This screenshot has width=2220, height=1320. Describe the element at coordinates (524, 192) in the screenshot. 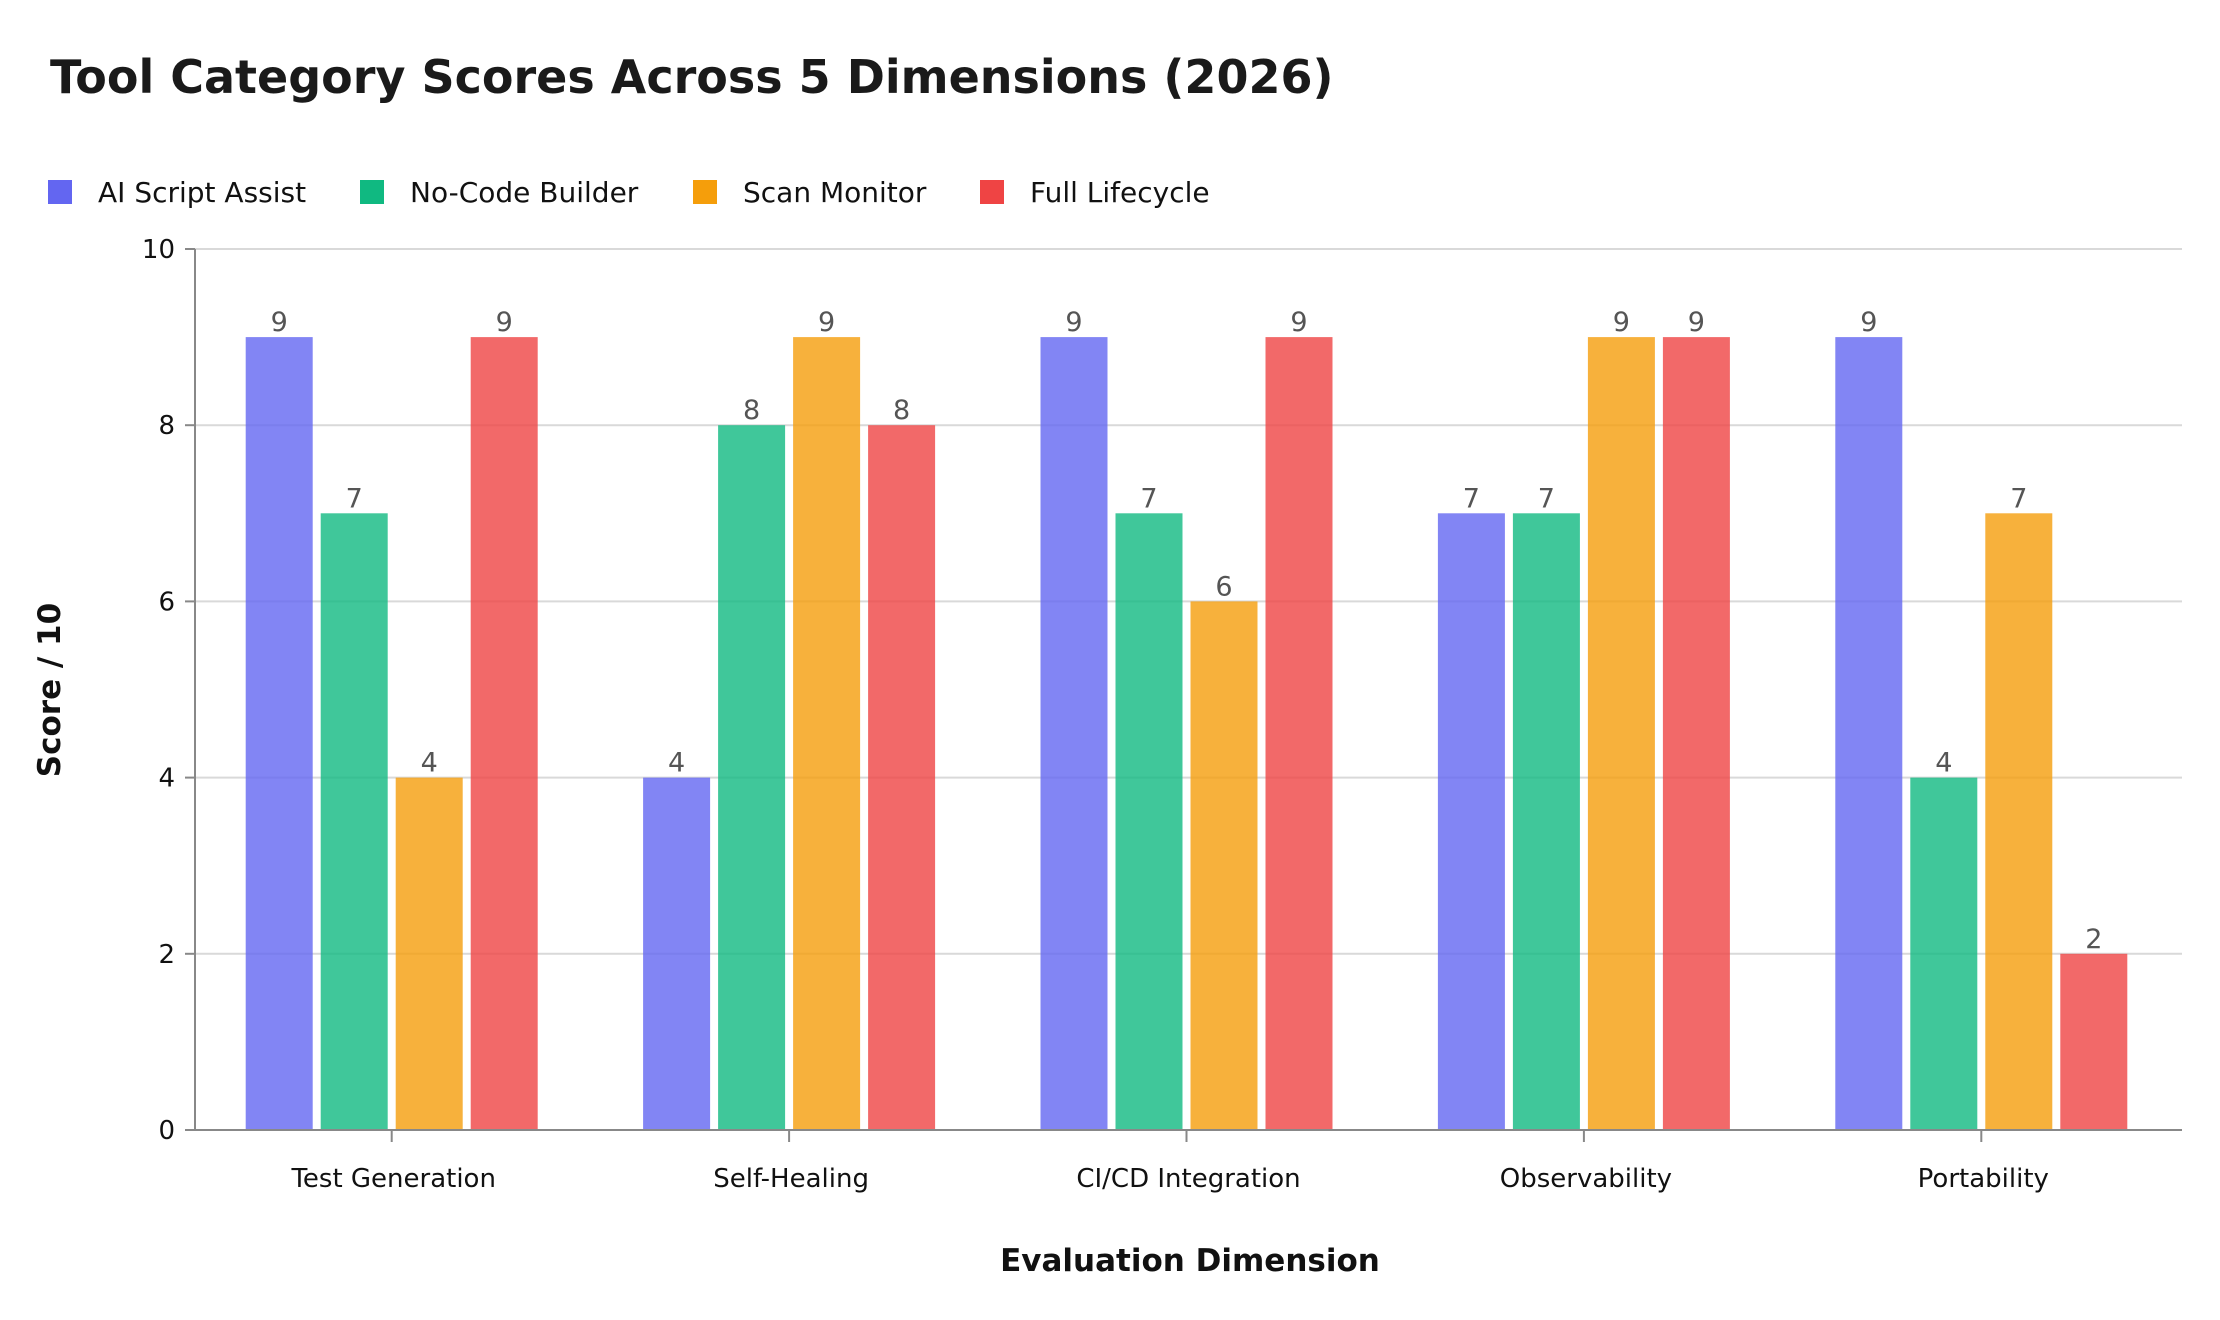

I see `legend-label: No-Code Builder` at that location.